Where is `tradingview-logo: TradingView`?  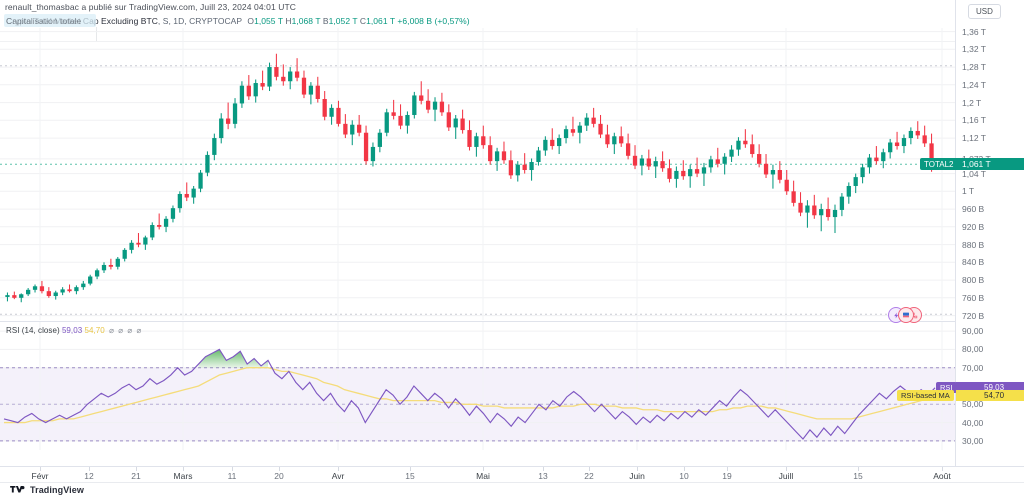
tradingview-logo: TradingView is located at coordinates (47, 490).